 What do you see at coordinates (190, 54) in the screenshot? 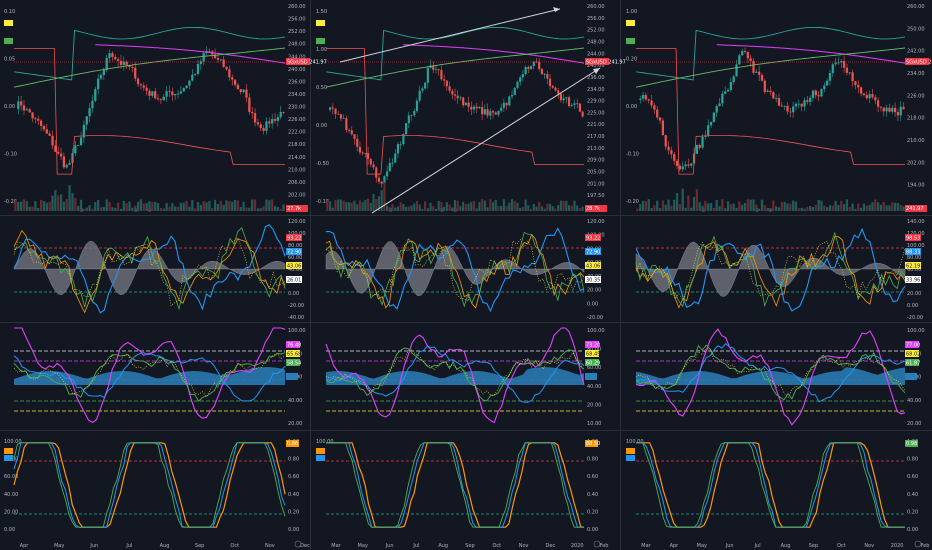
I see `moving-average-line` at bounding box center [190, 54].